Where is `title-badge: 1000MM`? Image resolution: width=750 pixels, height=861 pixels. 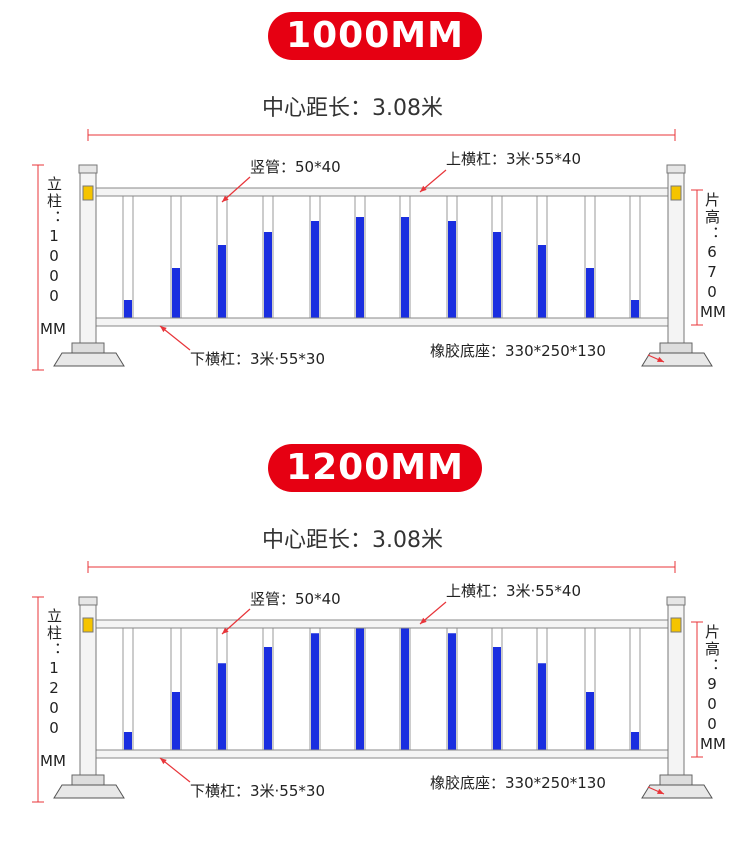
title-badge: 1000MM is located at coordinates (375, 36).